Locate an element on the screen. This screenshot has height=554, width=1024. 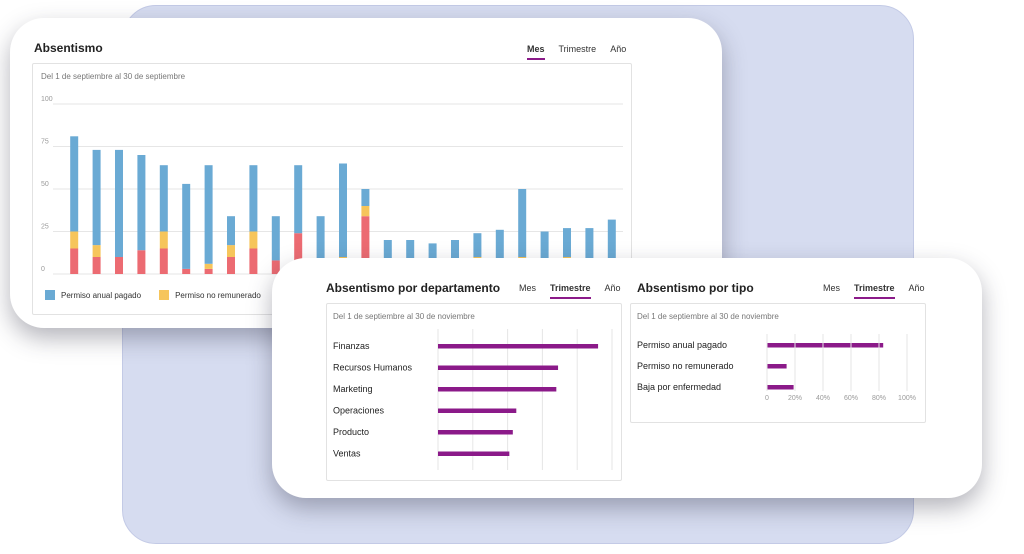
category-label: Marketing is located at coordinates (353, 389).